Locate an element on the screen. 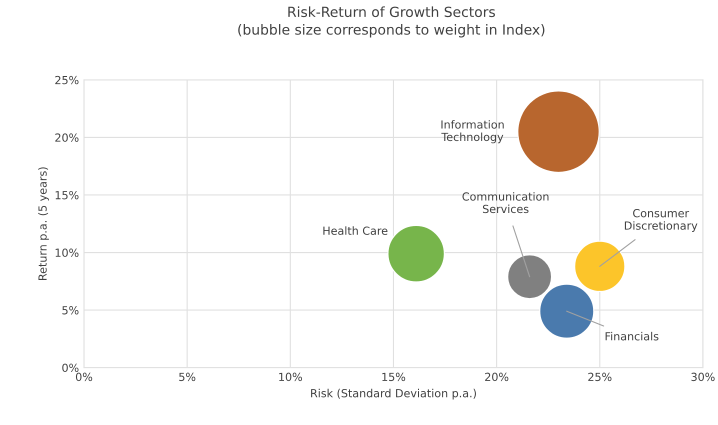  y-axis-title: Return p.a. (5 years) is located at coordinates (43, 223).